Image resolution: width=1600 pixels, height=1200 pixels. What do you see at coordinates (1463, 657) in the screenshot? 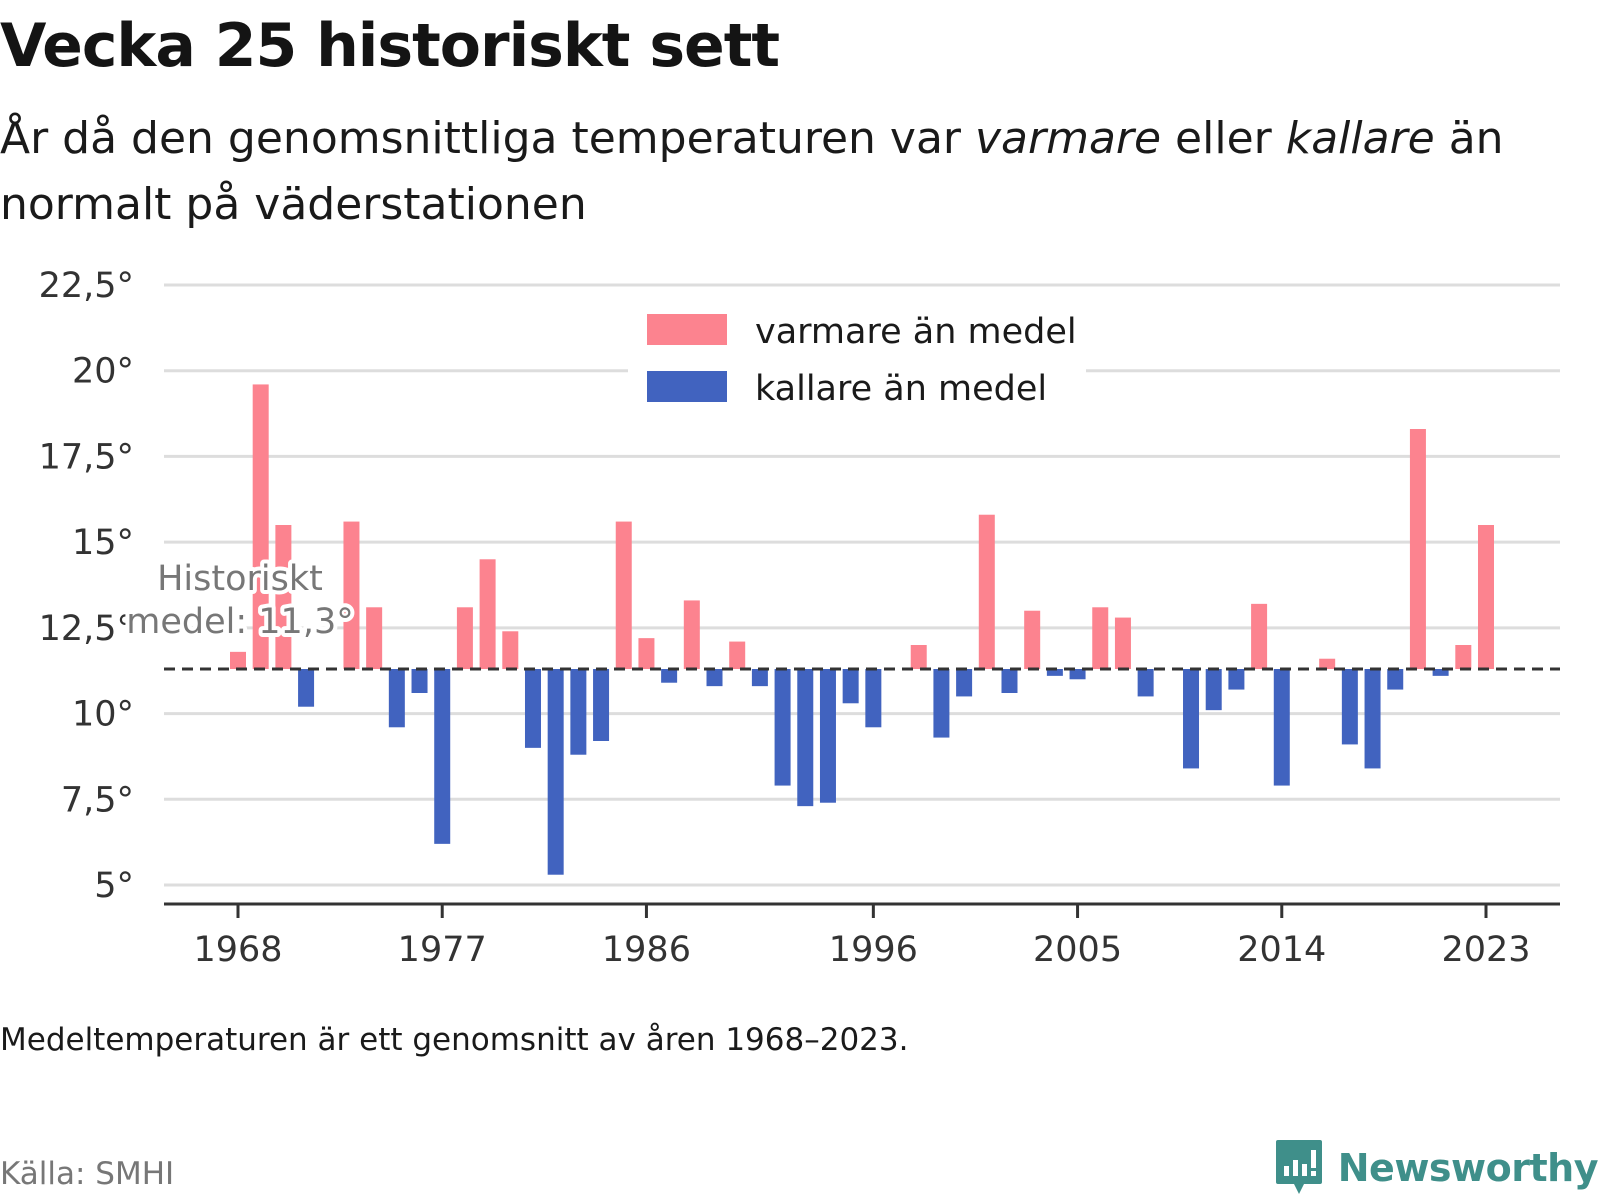
I see `bar-warmer-2022` at bounding box center [1463, 657].